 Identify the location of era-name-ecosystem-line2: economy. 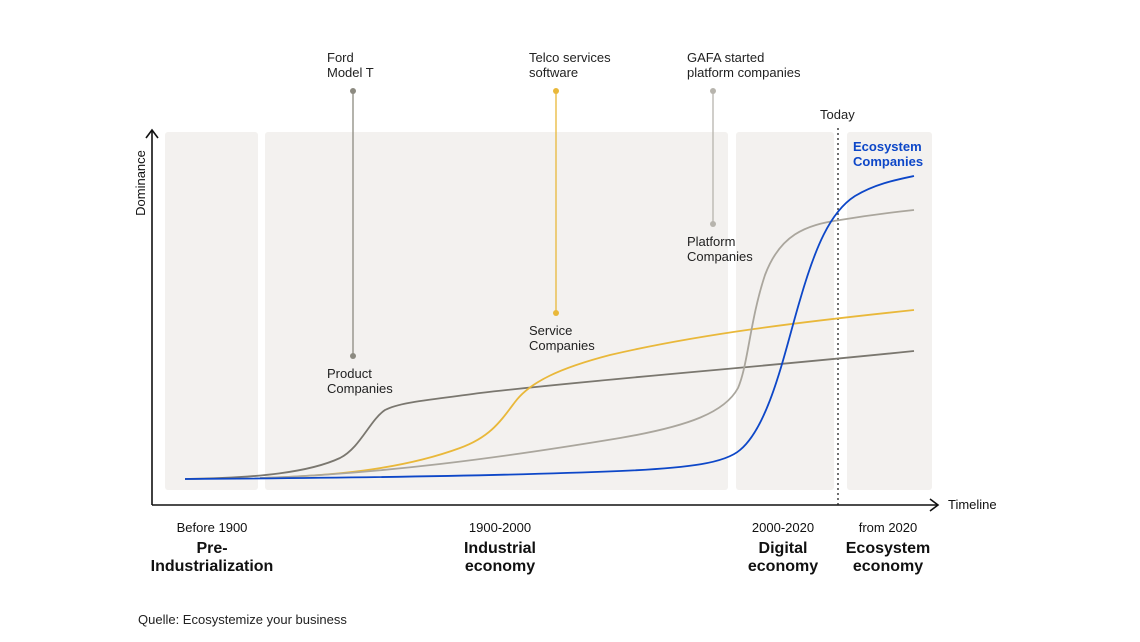
(888, 566).